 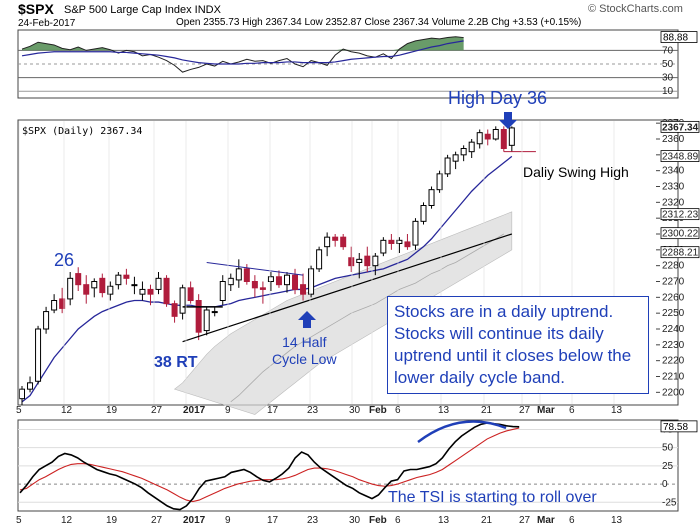 What do you see at coordinates (64, 260) in the screenshot?
I see `label-26: 26` at bounding box center [64, 260].